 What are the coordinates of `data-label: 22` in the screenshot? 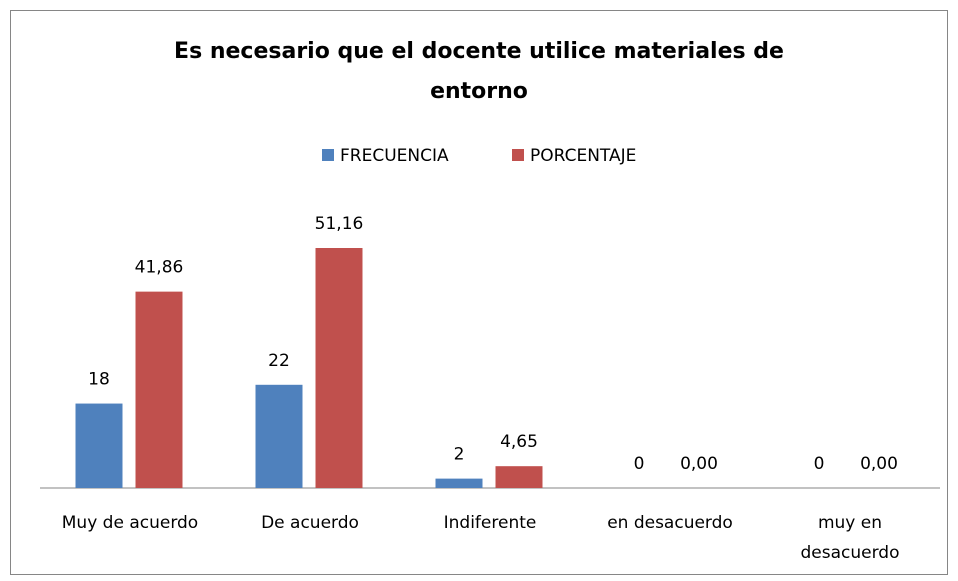 It's located at (279, 361).